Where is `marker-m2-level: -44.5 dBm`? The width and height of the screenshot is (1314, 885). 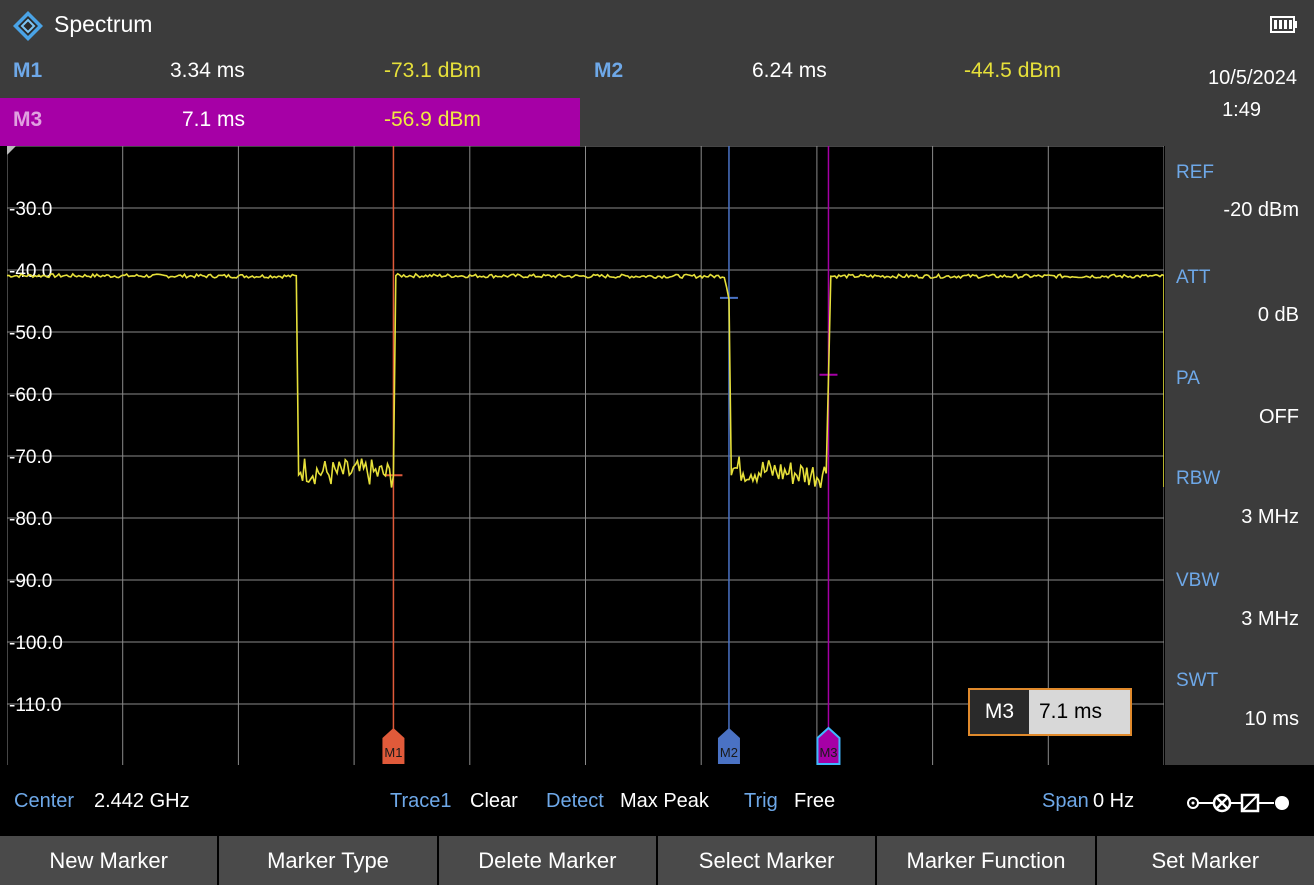 marker-m2-level: -44.5 dBm is located at coordinates (1012, 70).